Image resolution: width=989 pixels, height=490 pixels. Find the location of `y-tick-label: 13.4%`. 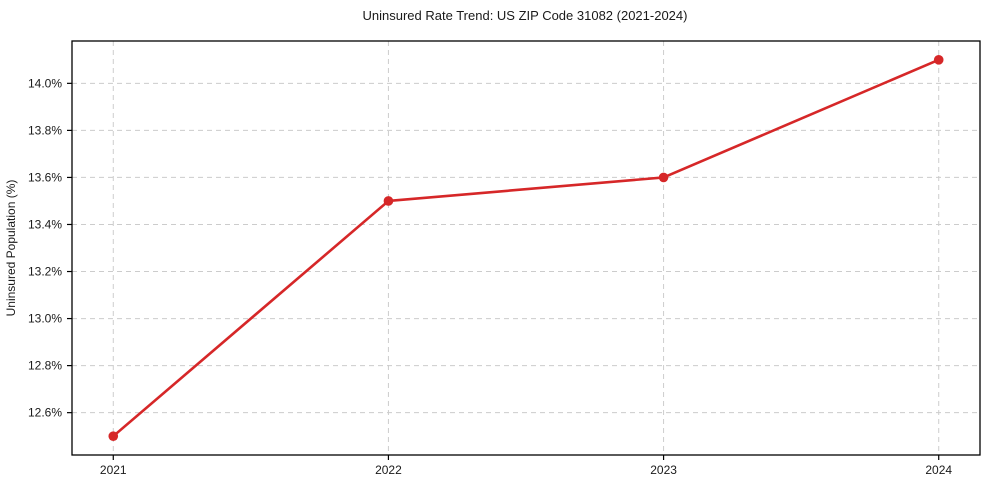

y-tick-label: 13.4% is located at coordinates (45, 224).